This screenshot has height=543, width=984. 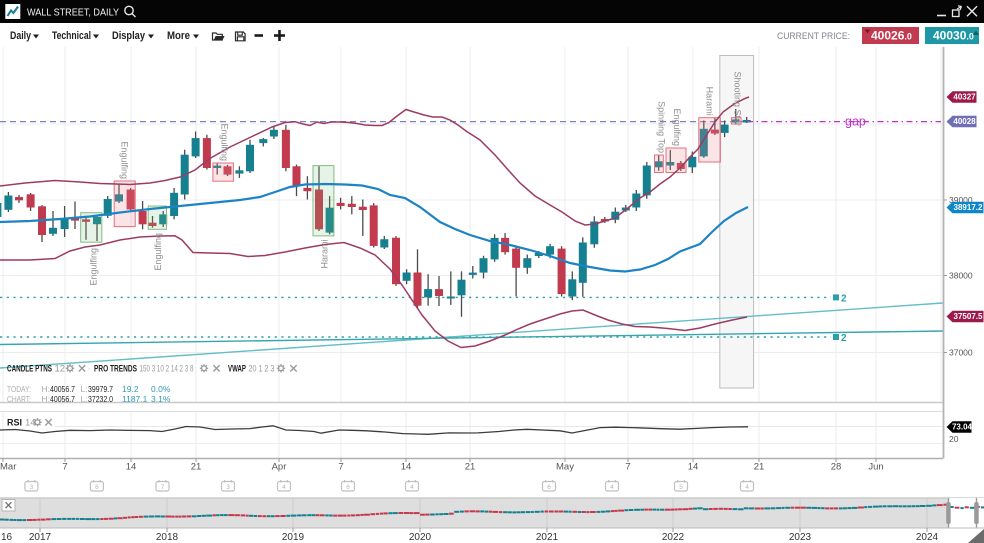 I want to click on svg-text: Display, so click(x=129, y=36).